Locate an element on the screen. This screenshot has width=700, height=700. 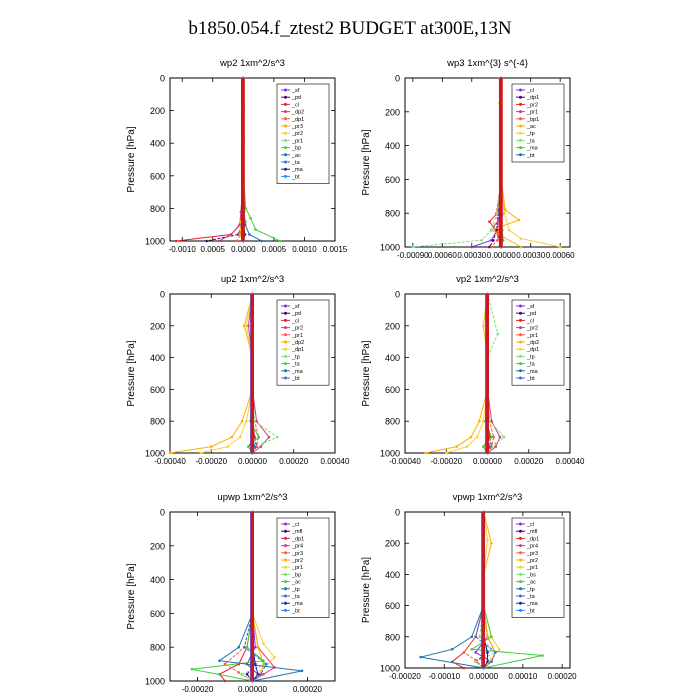
legend-entry: _dp1 is located at coordinates (297, 350).